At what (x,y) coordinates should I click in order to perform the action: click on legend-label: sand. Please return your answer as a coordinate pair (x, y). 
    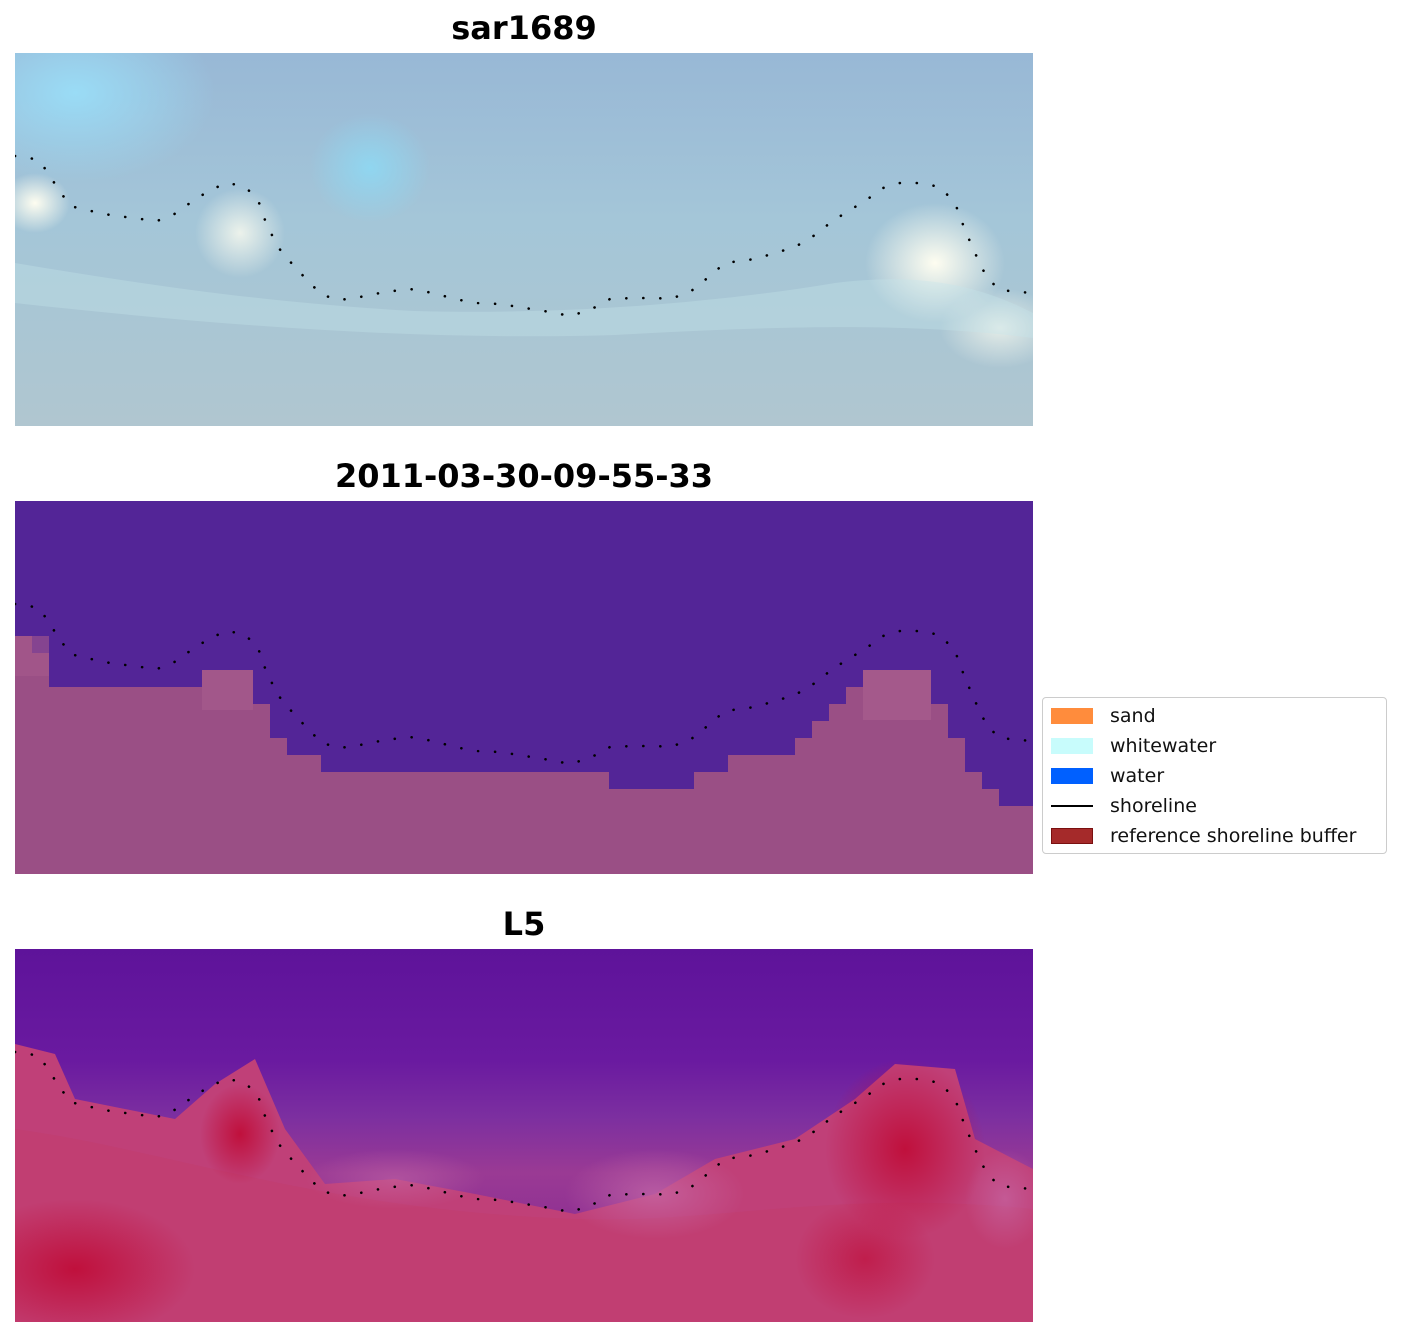
    Looking at the image, I should click on (1133, 716).